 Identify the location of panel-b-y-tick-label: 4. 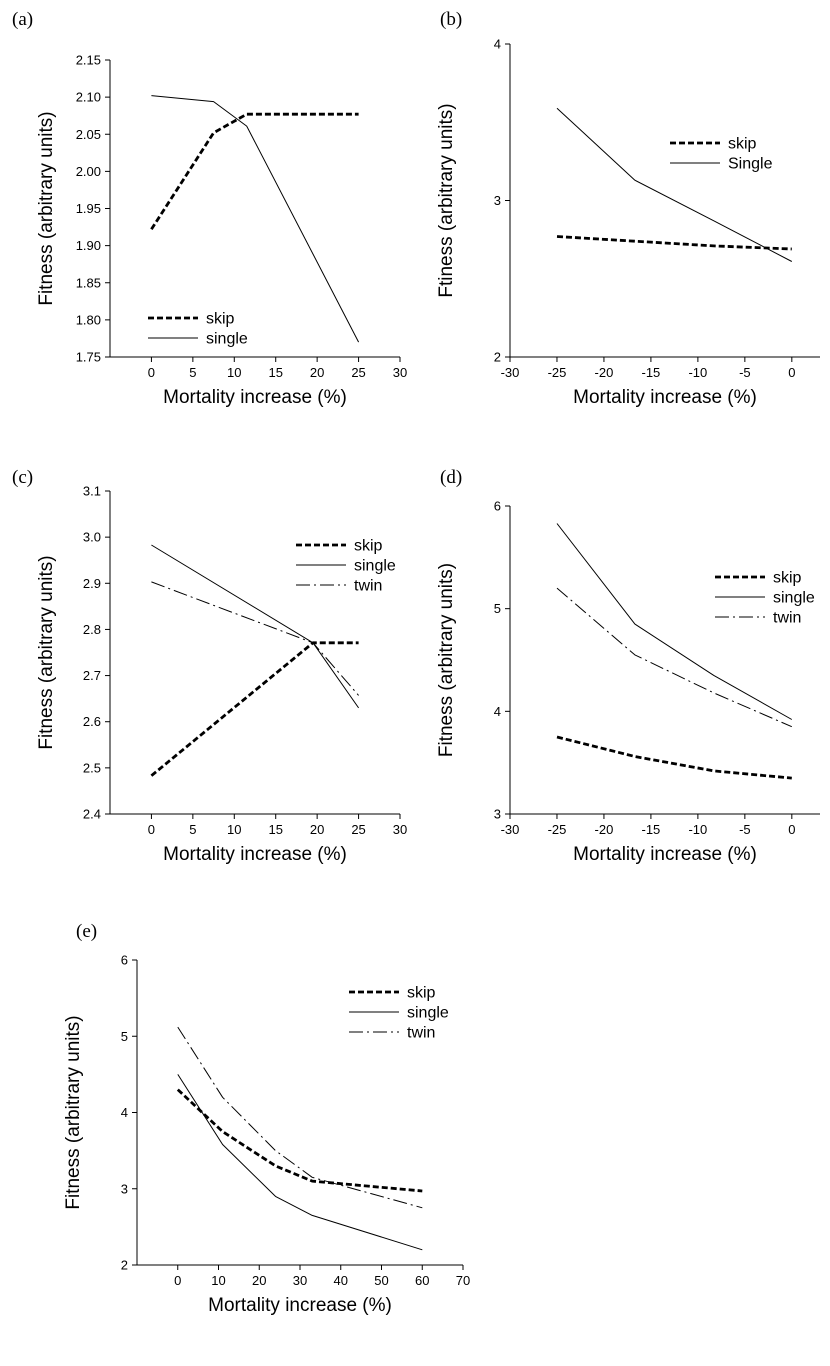
(497, 44).